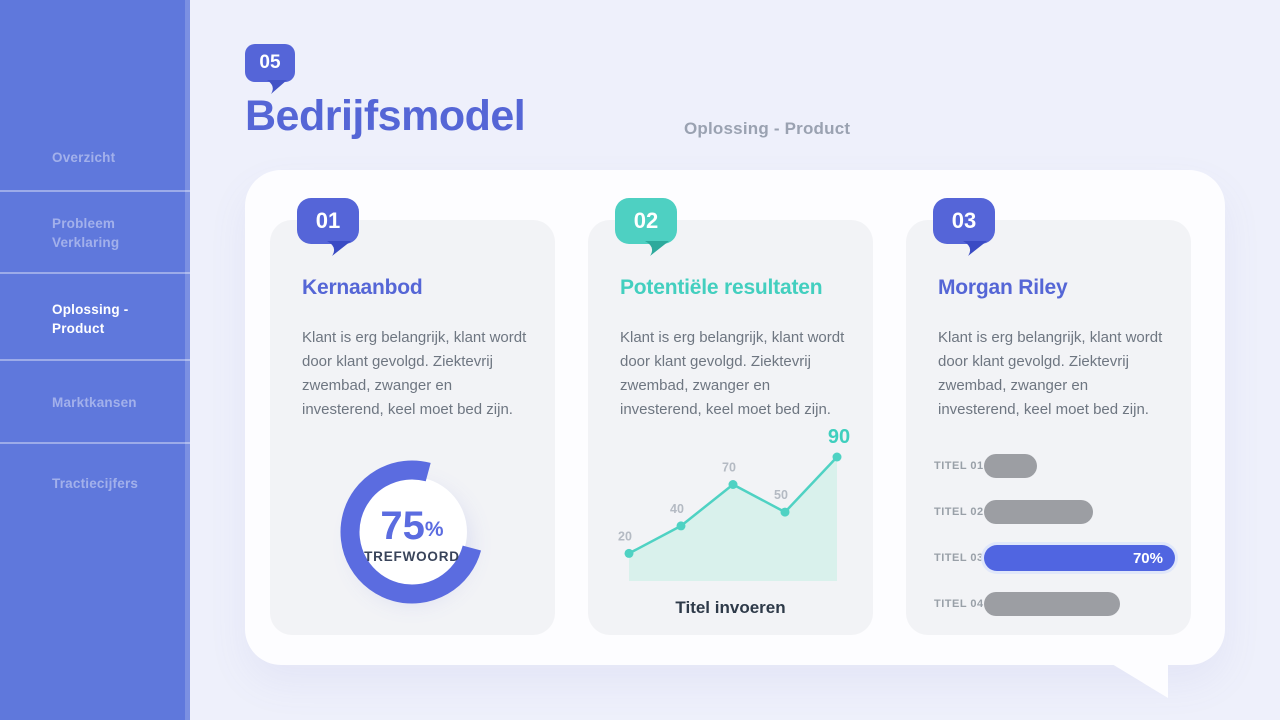  Describe the element at coordinates (1003, 287) in the screenshot. I see `card3-title: Morgan Riley` at that location.